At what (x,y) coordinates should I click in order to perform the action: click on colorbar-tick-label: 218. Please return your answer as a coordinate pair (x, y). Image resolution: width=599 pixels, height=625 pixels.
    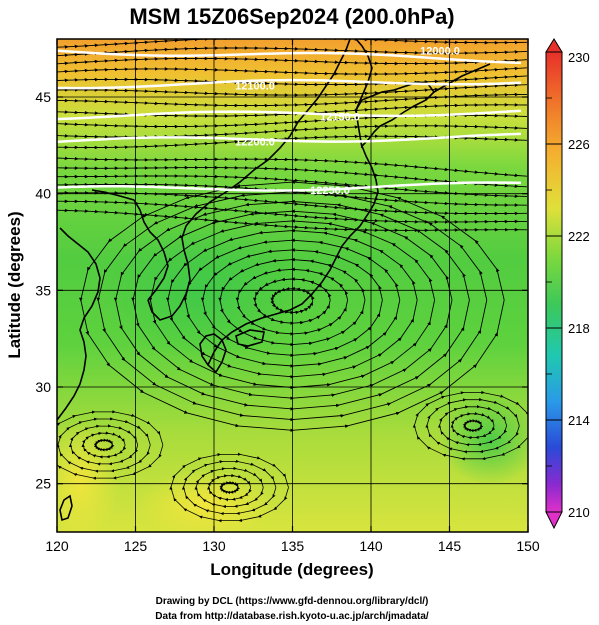
    Looking at the image, I should click on (579, 328).